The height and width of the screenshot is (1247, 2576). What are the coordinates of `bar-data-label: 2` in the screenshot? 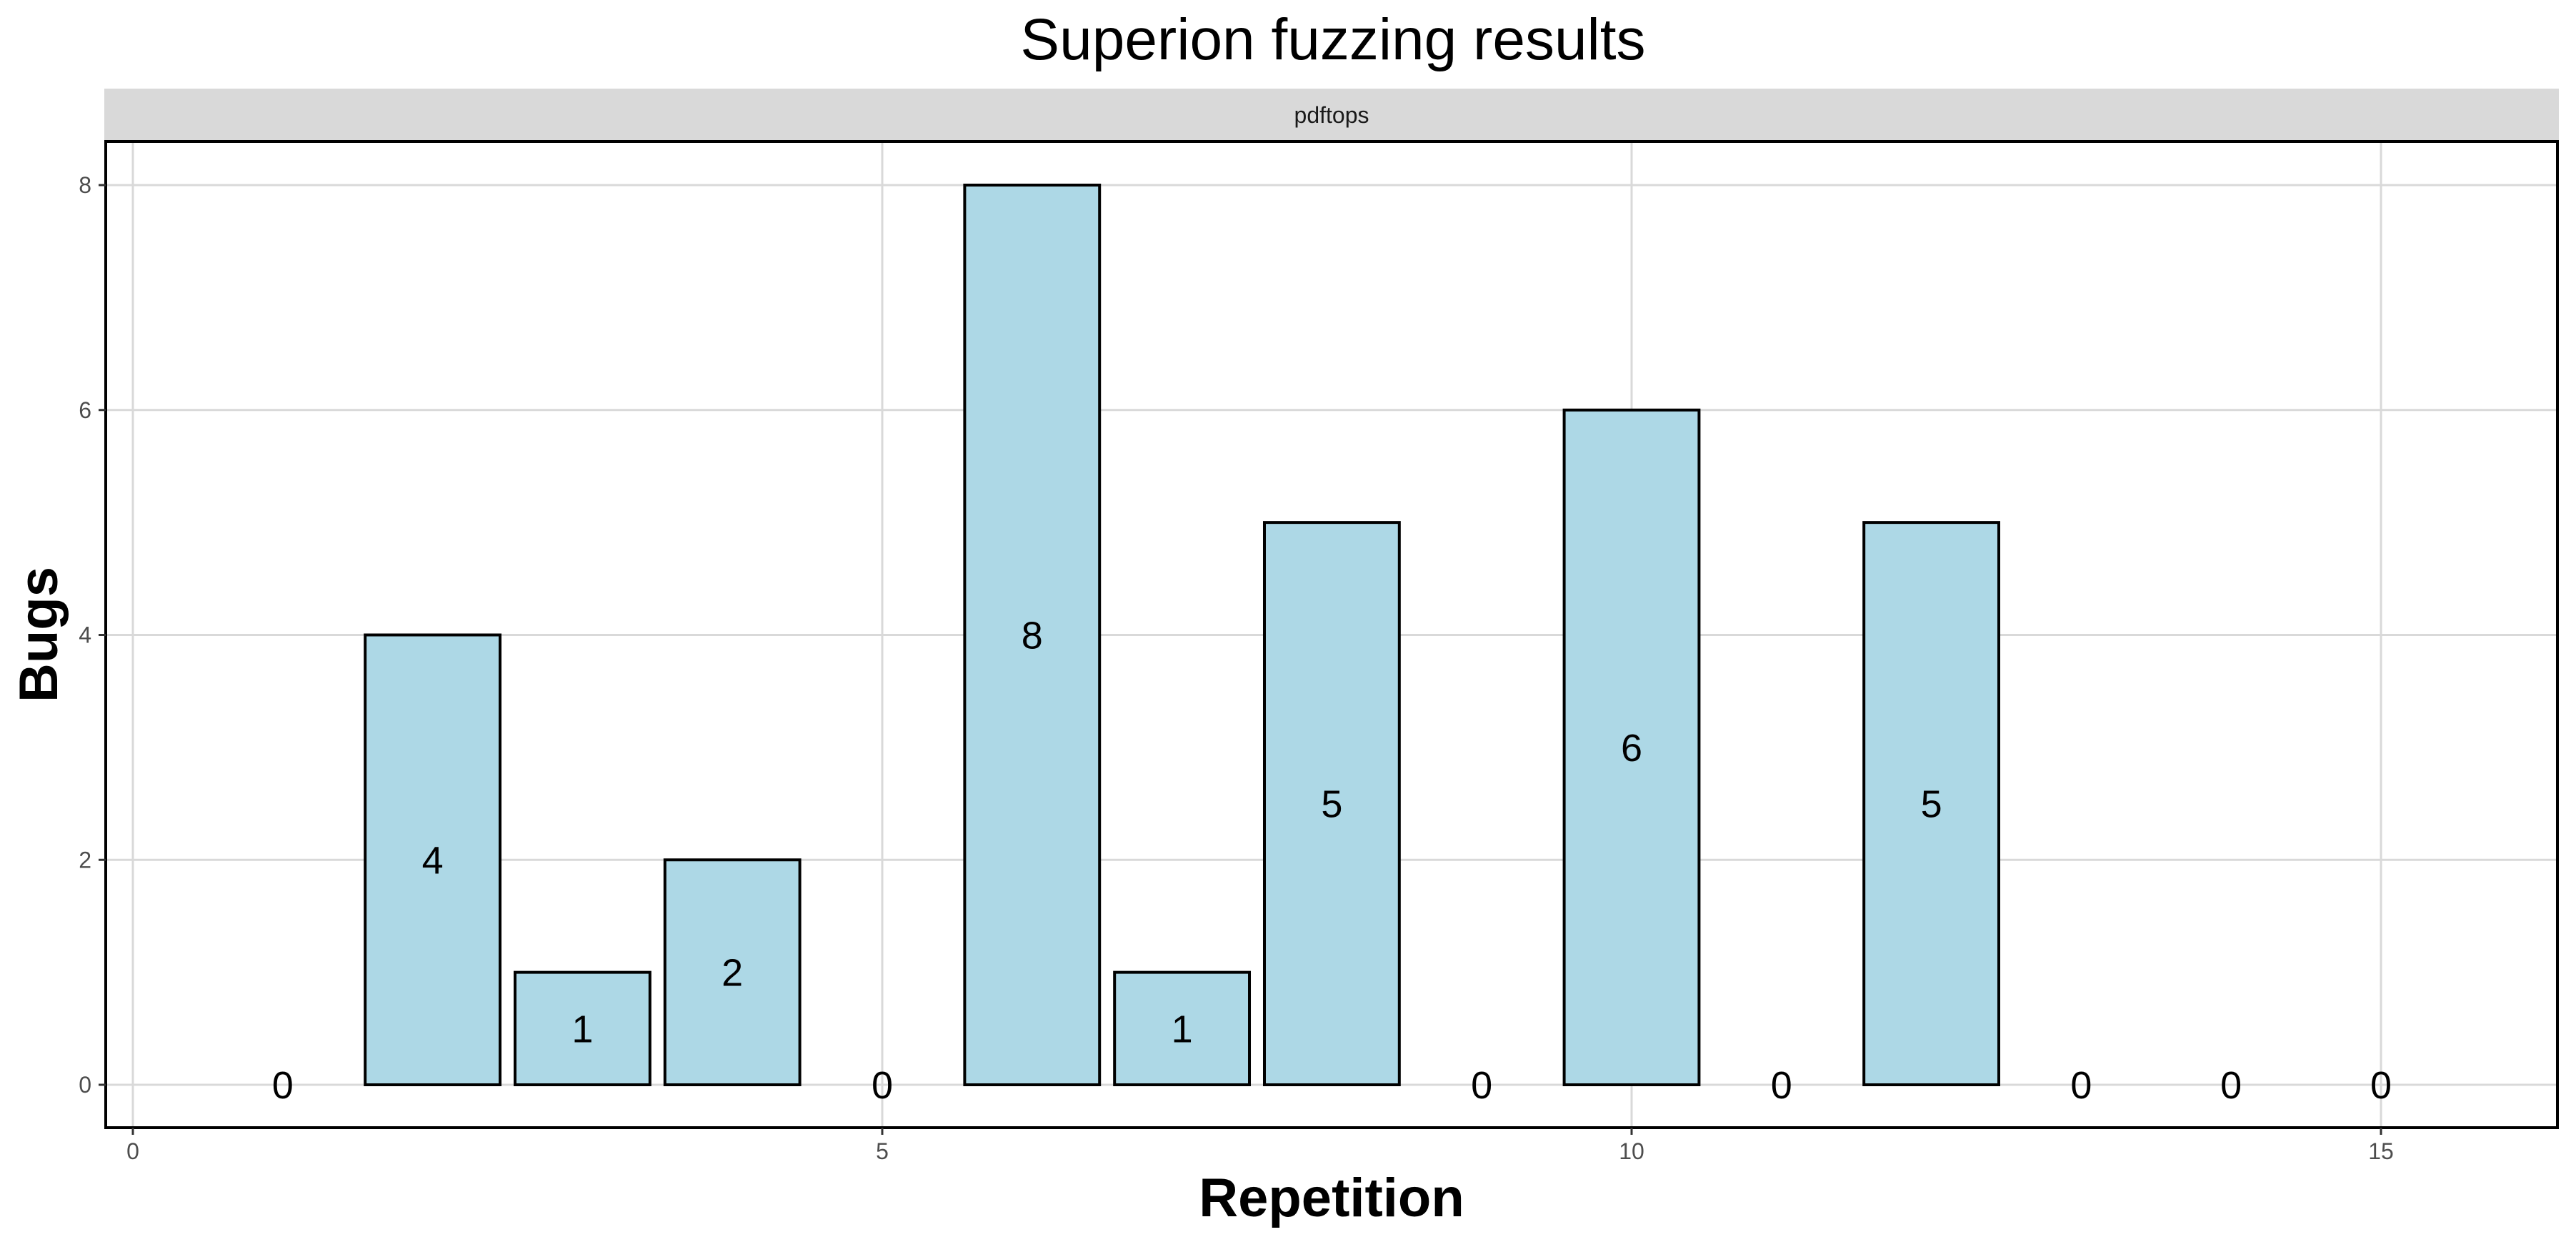 It's located at (733, 973).